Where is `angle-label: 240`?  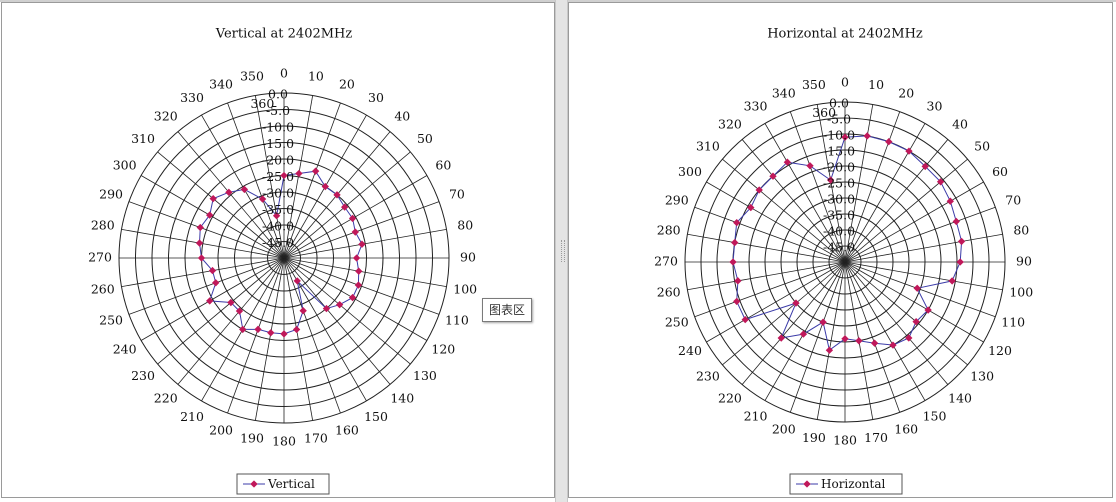
angle-label: 240 is located at coordinates (125, 349).